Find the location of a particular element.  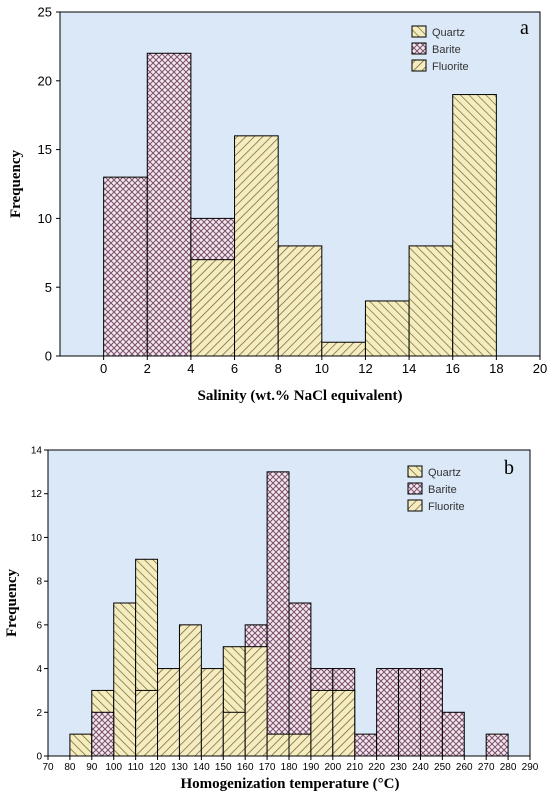

x-tick-label-b: 280 is located at coordinates (508, 767).